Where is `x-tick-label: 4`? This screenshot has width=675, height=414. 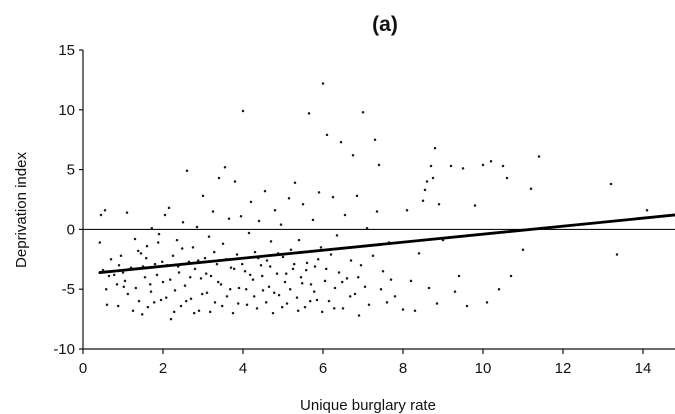 x-tick-label: 4 is located at coordinates (243, 368).